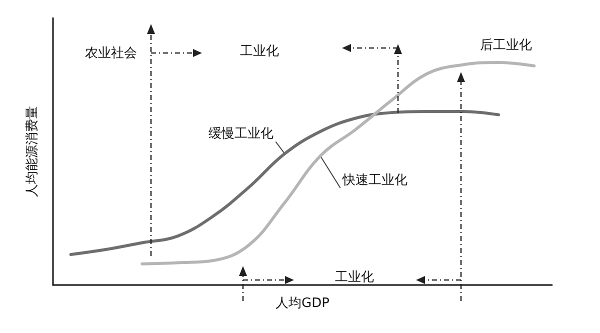 The image size is (600, 333). What do you see at coordinates (259, 51) in the screenshot?
I see `text: 工业化` at bounding box center [259, 51].